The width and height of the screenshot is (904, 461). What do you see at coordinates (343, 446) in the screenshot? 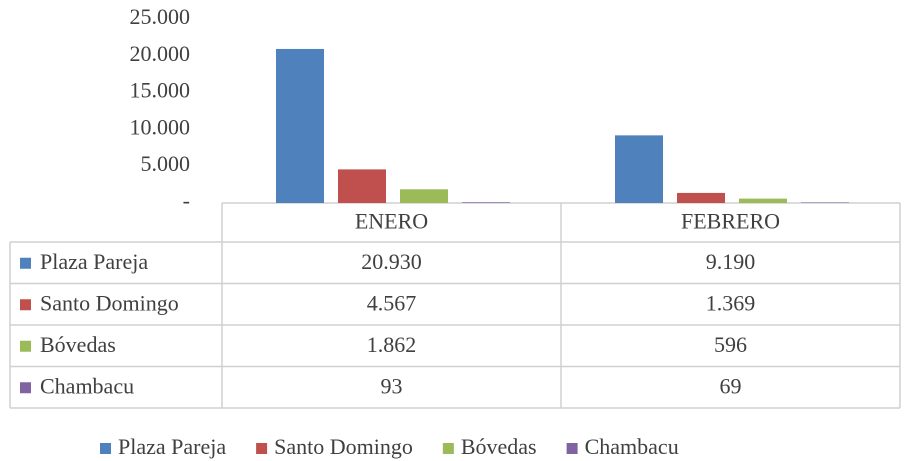
I see `legend-label: Santo Domingo` at bounding box center [343, 446].